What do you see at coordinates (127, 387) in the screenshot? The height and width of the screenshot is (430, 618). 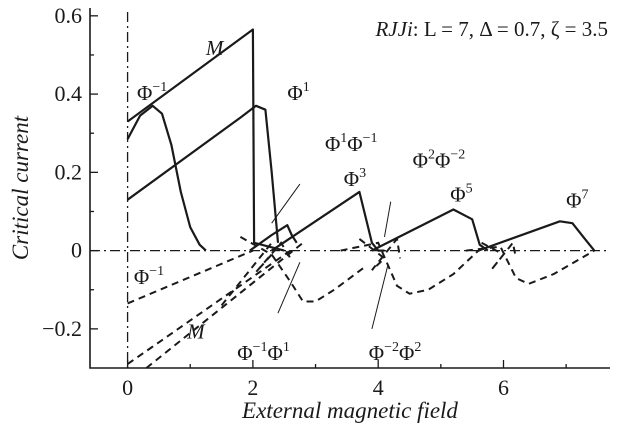 I see `x-tick-label: 0` at bounding box center [127, 387].